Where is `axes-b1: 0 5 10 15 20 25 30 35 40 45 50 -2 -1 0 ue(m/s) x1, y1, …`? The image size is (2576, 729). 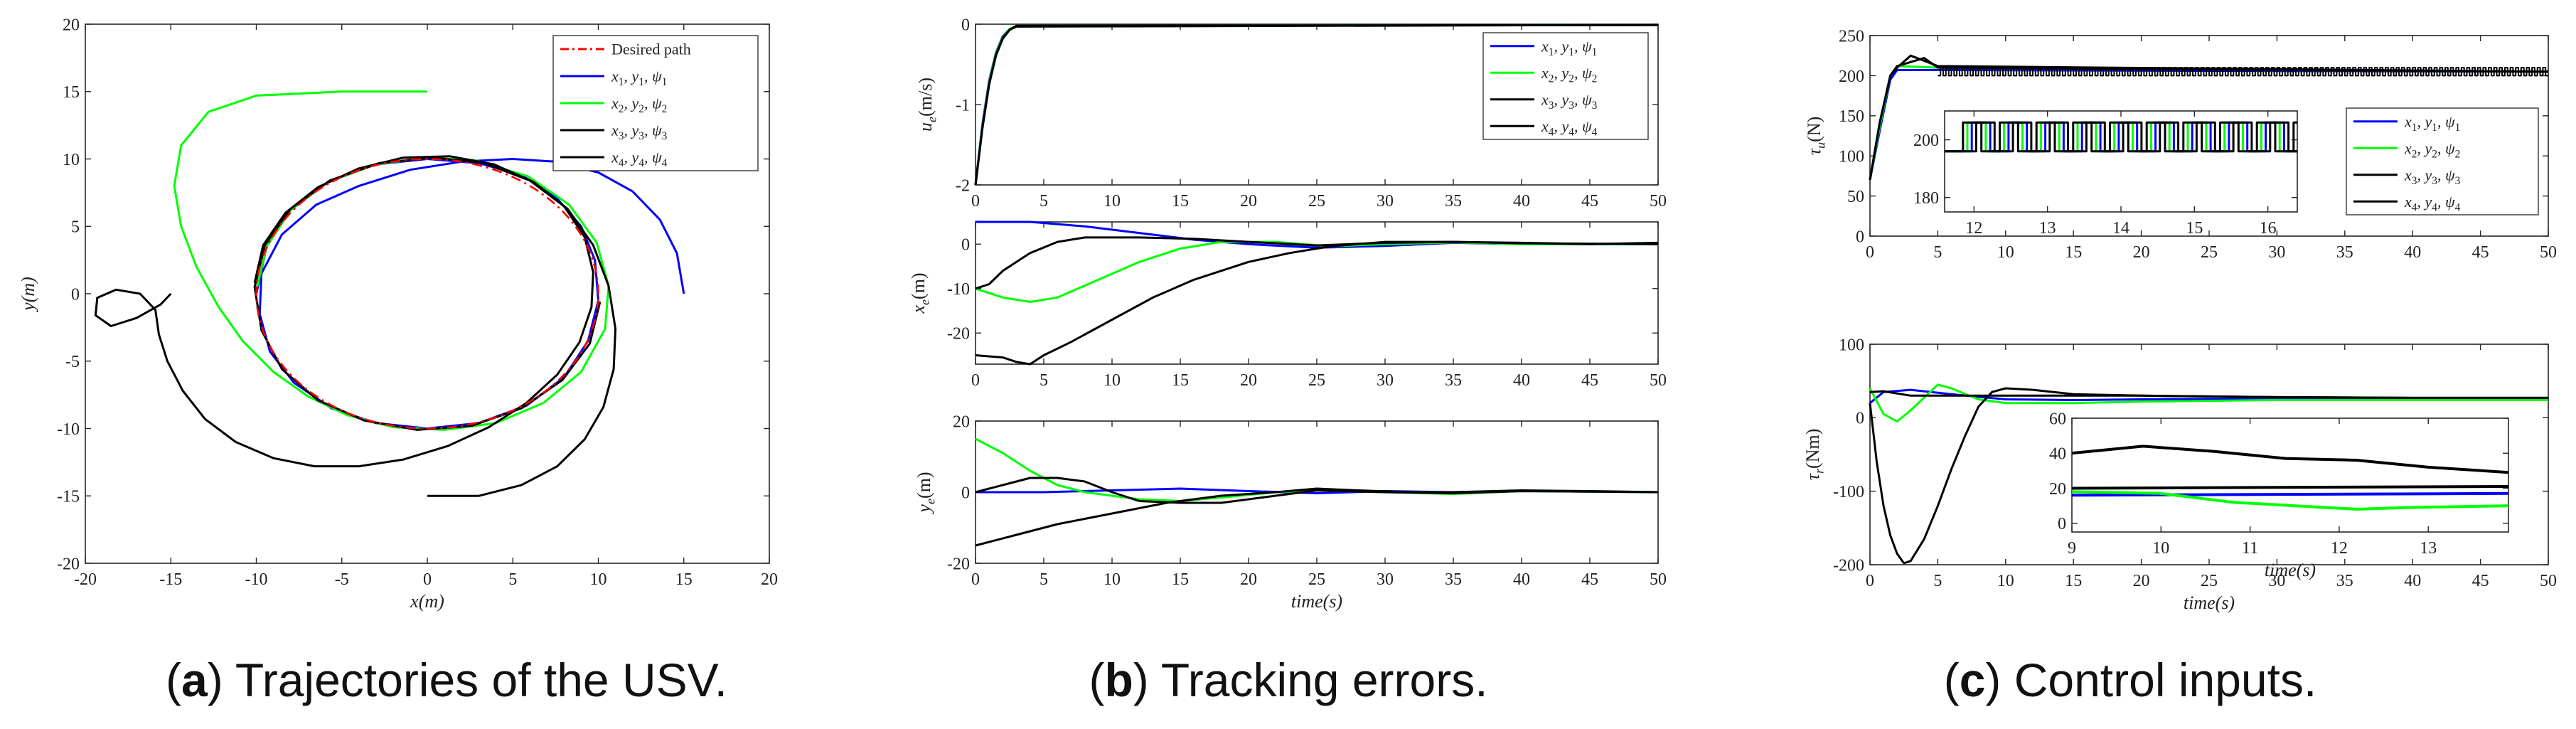
axes-b1: 0 5 10 15 20 25 30 35 40 45 50 -2 -1 0 ue(m/s) x1, y1, … is located at coordinates (1291, 113).